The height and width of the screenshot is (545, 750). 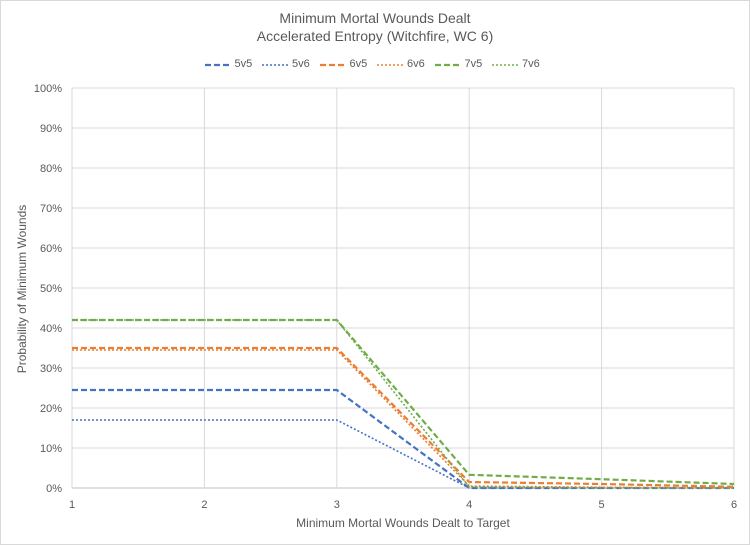 I want to click on y-tick-label: 30%, so click(x=51, y=369).